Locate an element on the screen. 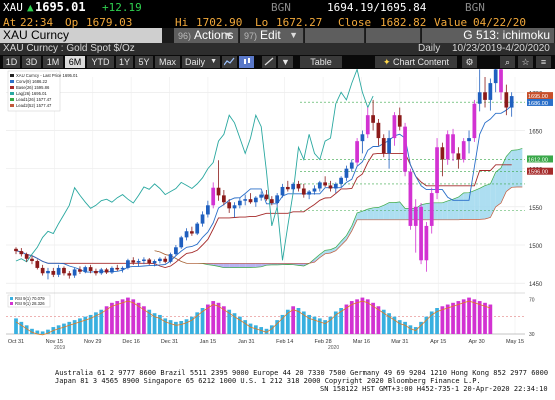  price-source-2: BGN is located at coordinates (475, 7).